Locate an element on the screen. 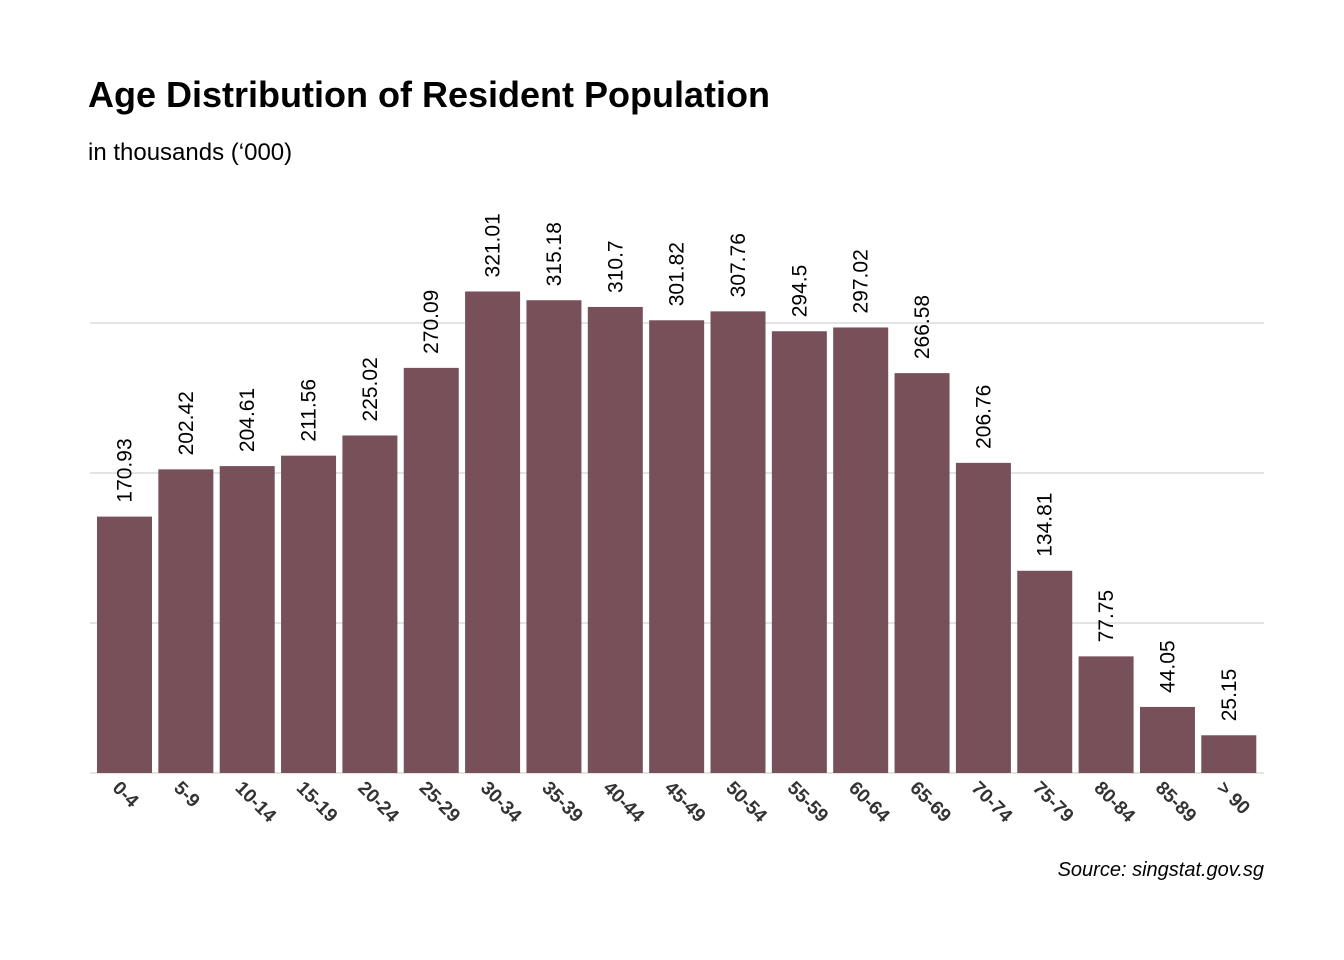 Image resolution: width=1344 pixels, height=960 pixels. value-label: 202.42 is located at coordinates (186, 423).